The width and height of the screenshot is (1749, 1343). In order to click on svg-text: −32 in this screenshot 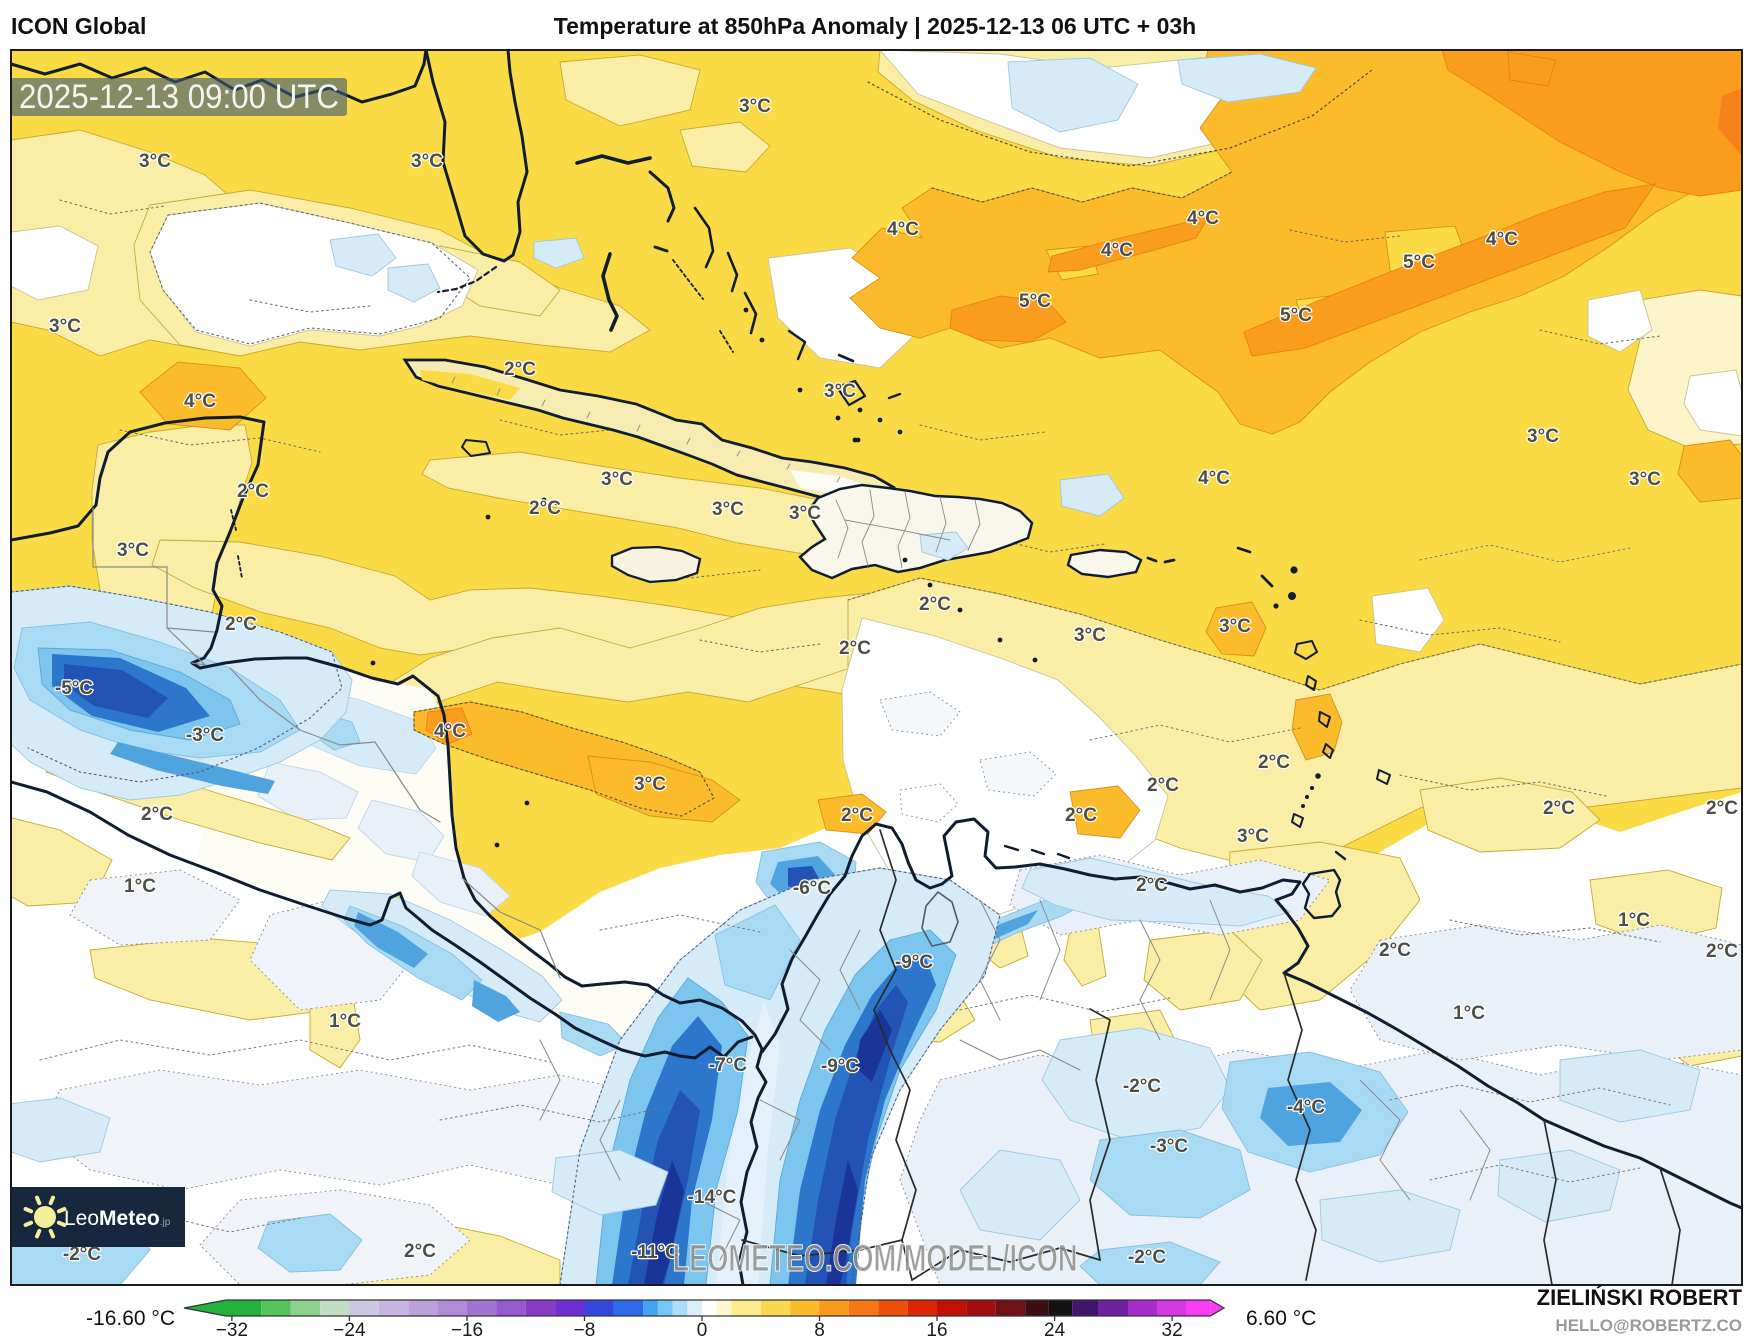, I will do `click(232, 1329)`.